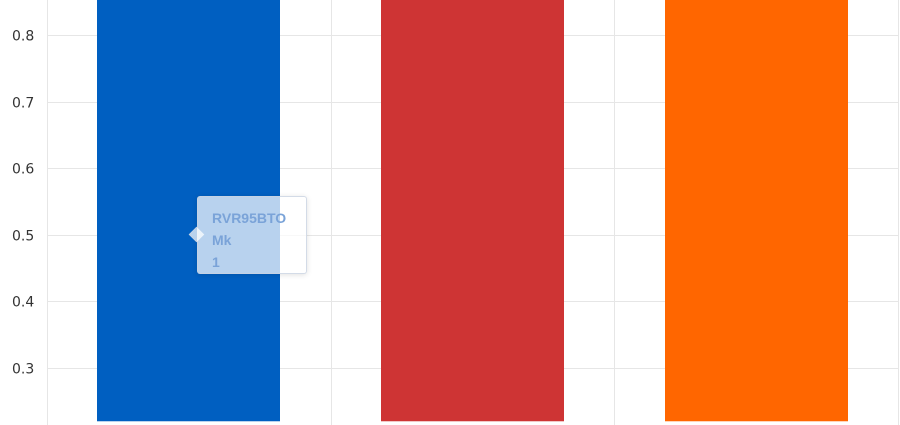 This screenshot has height=425, width=900. What do you see at coordinates (23, 170) in the screenshot?
I see `y-tick-label: 0.6` at bounding box center [23, 170].